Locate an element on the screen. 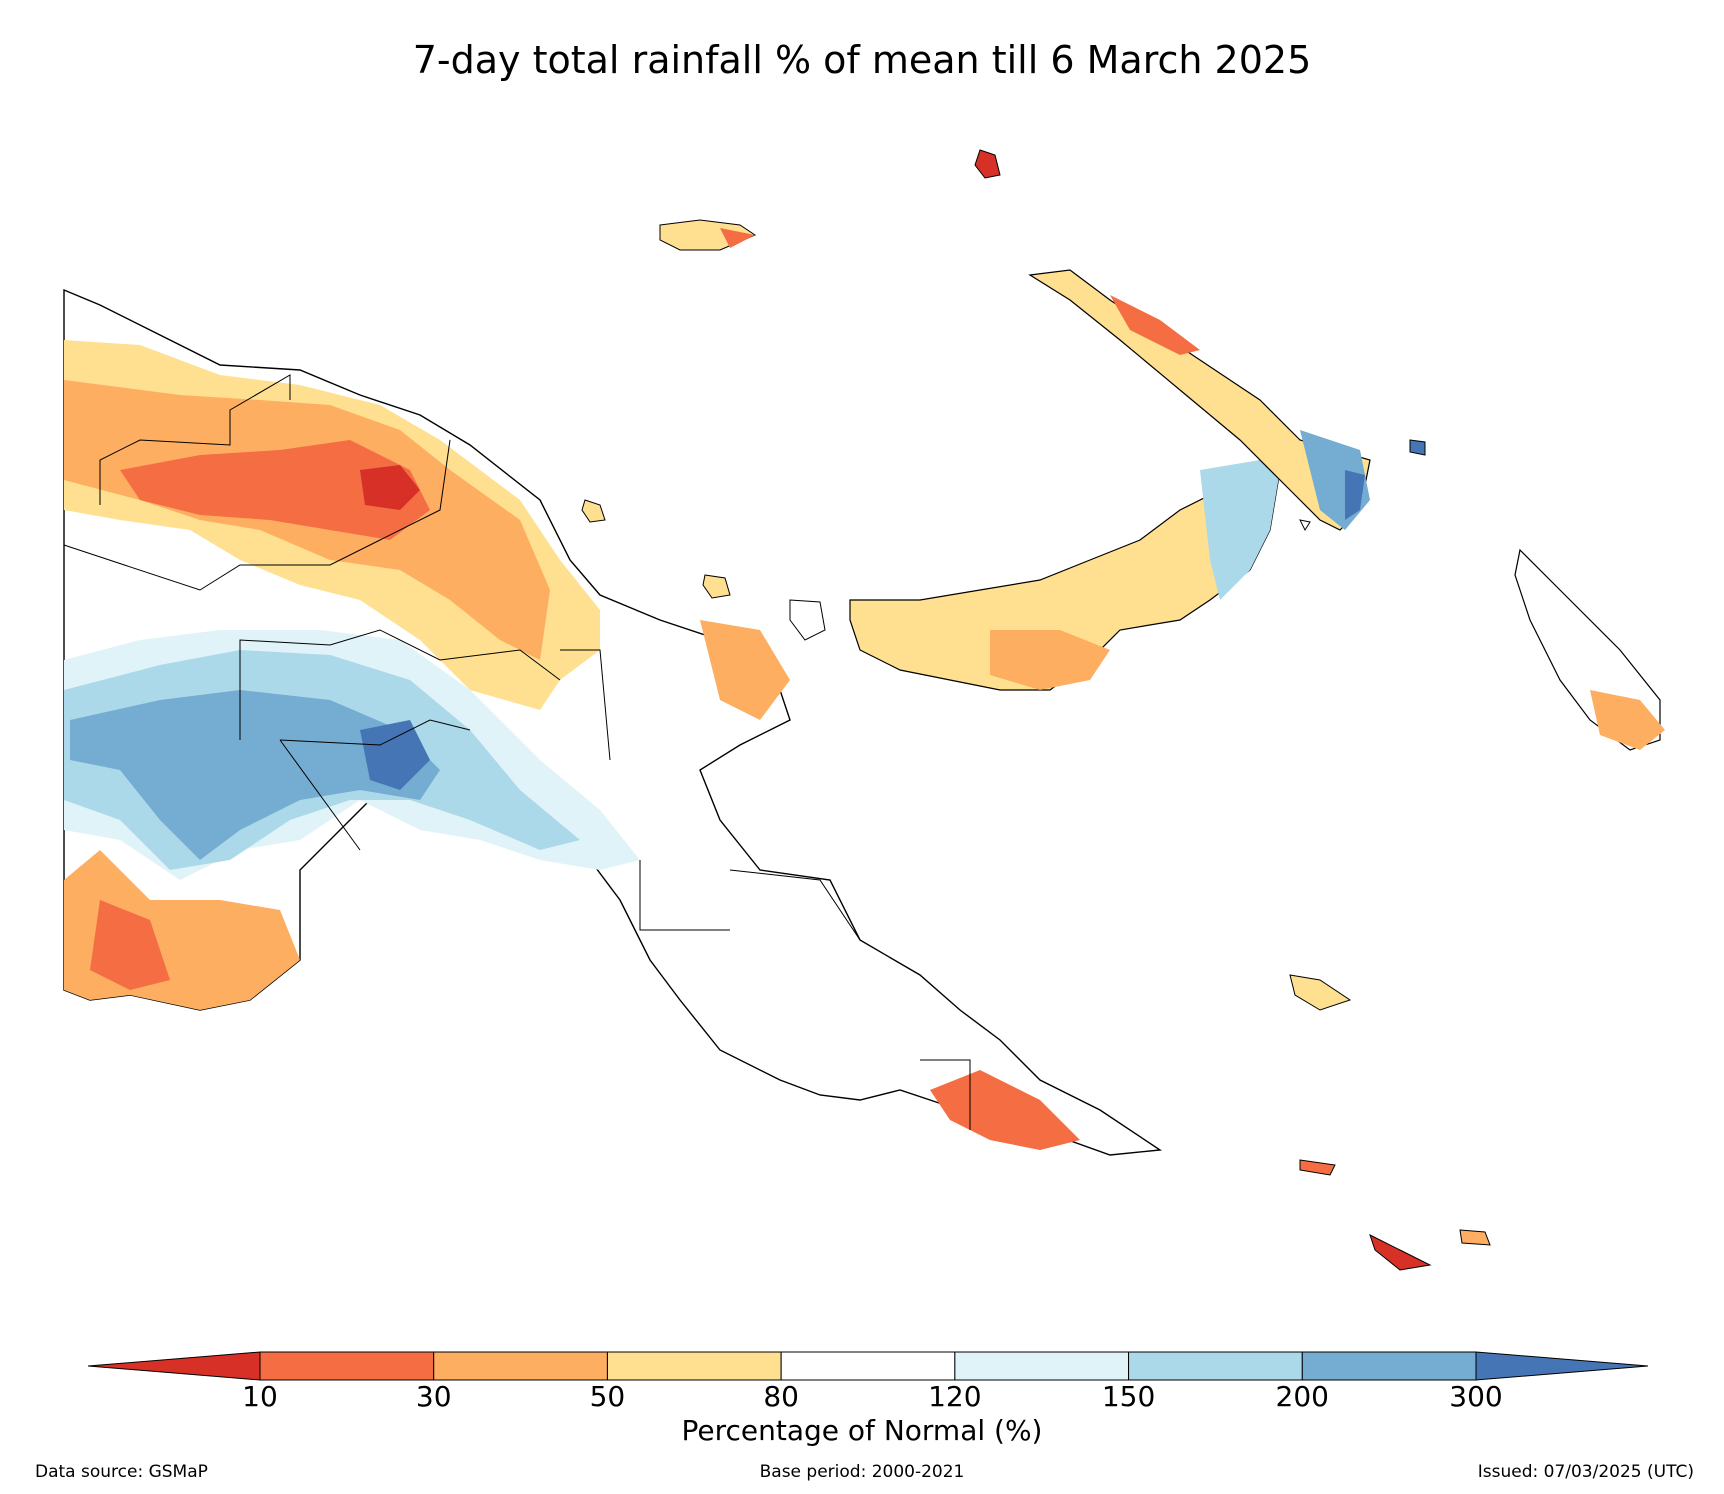 The height and width of the screenshot is (1494, 1724). colorbar-label: Percentage of Normal (%) is located at coordinates (862, 1430).